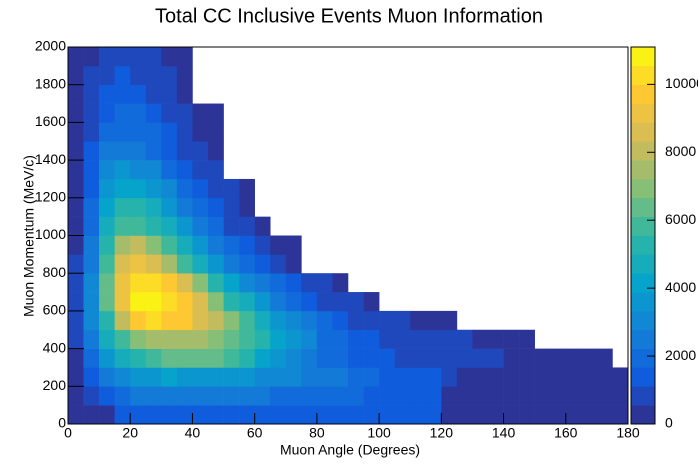 The height and width of the screenshot is (471, 698). I want to click on y-tick-label: 1800, so click(50, 83).